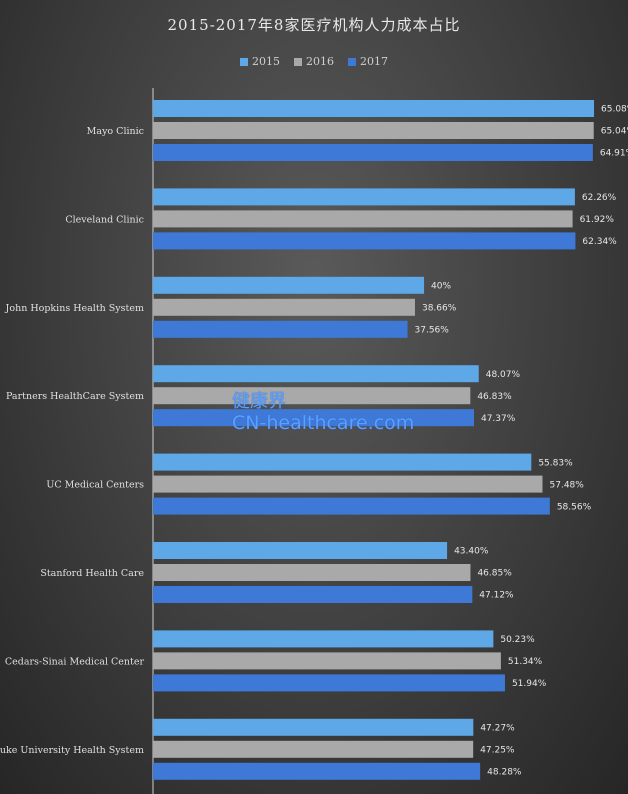 Image resolution: width=628 pixels, height=794 pixels. Describe the element at coordinates (439, 309) in the screenshot. I see `data-label: 38.66%` at that location.